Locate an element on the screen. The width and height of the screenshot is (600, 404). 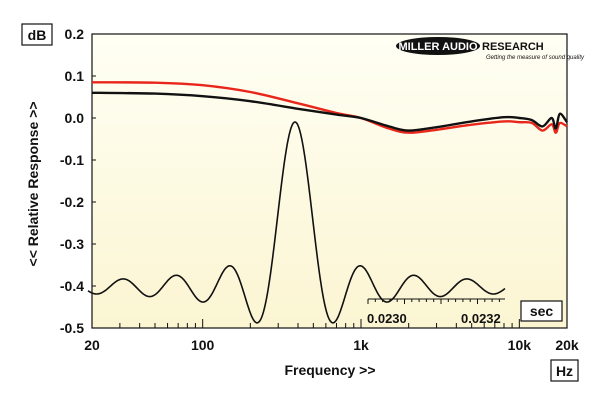
y-axis-title: << Relative Response >> is located at coordinates (33, 184).